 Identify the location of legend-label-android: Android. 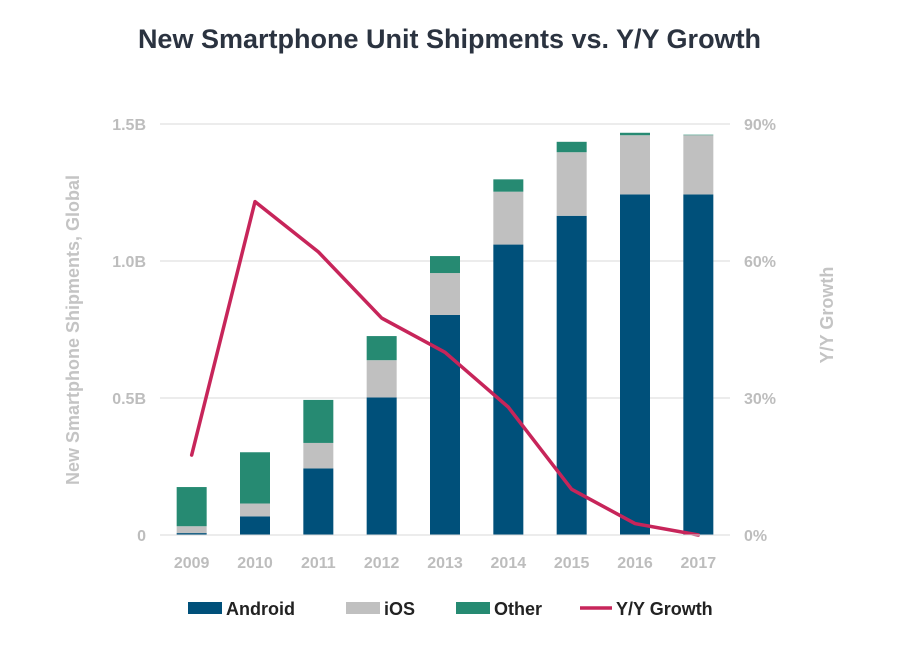
(260, 609).